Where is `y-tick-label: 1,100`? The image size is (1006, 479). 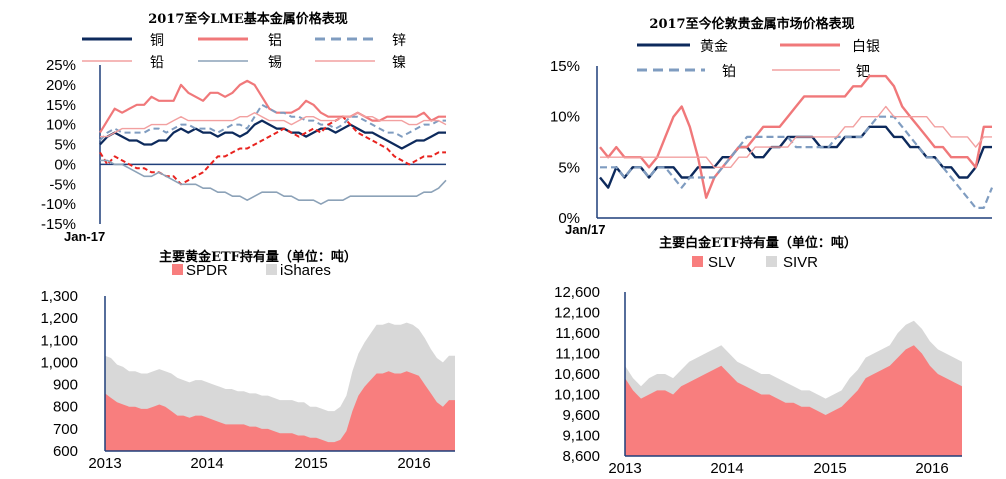
y-tick-label: 1,100 is located at coordinates (59, 340).